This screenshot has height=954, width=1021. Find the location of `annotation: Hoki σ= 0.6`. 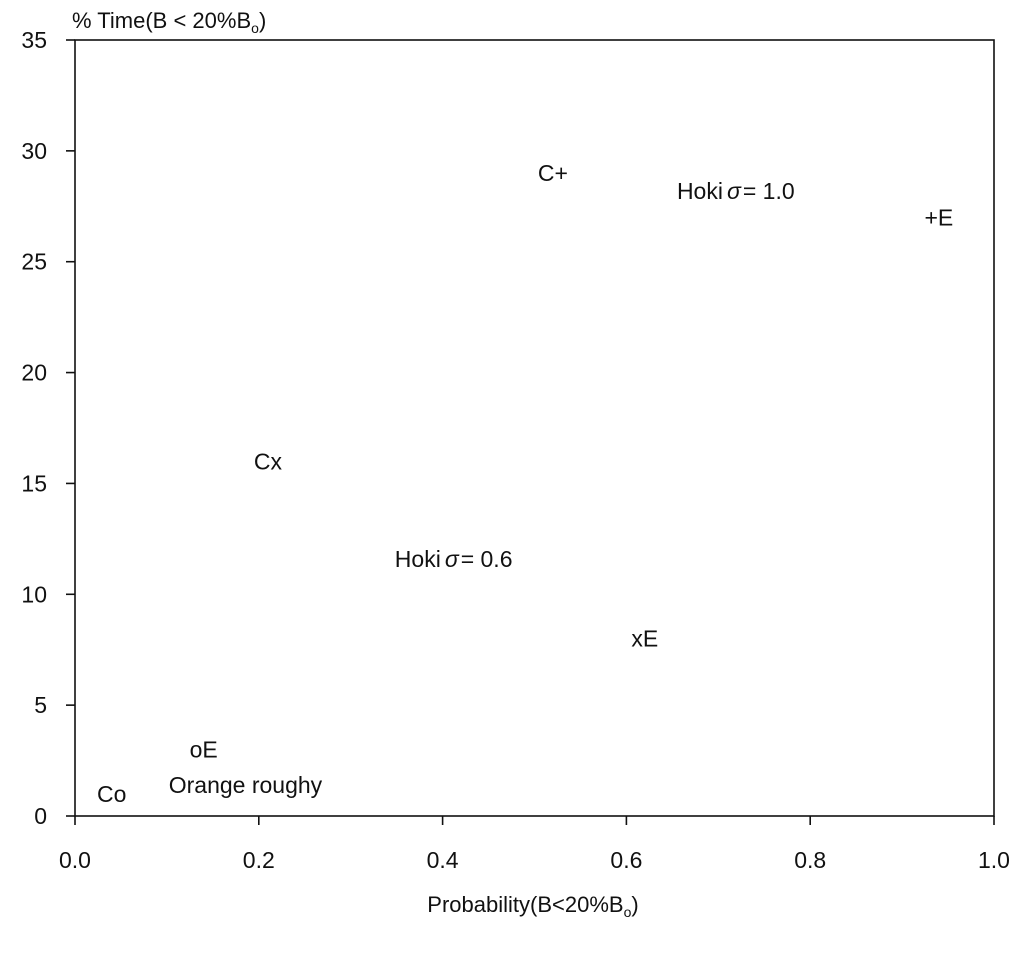

annotation: Hoki σ= 0.6 is located at coordinates (454, 559).